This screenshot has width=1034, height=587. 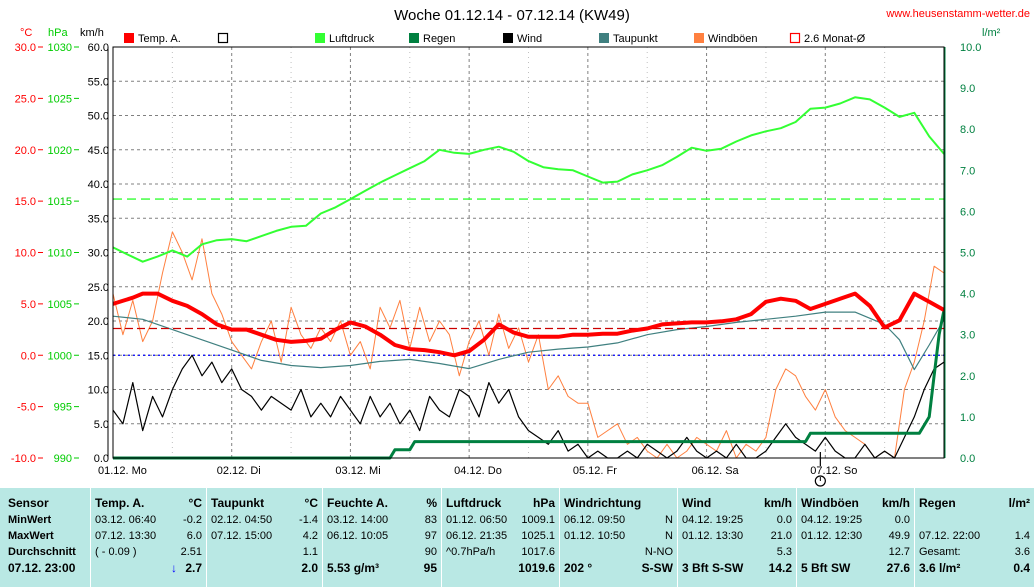 What do you see at coordinates (780, 568) in the screenshot?
I see `stats-cell-value: 14.2` at bounding box center [780, 568].